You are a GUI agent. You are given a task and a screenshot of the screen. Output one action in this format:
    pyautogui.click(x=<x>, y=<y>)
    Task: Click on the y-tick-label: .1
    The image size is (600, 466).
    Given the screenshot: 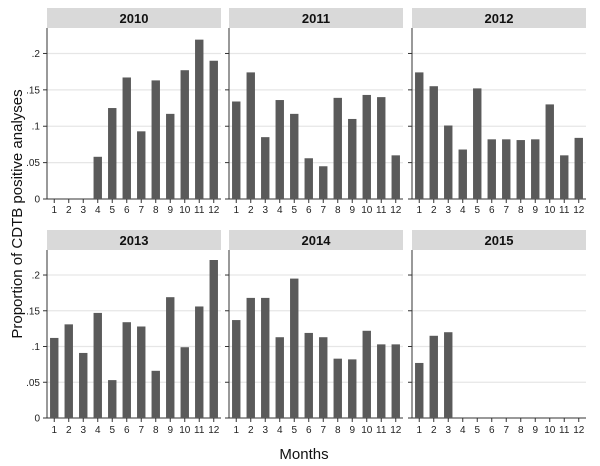 What is the action you would take?
    pyautogui.click(x=36, y=347)
    